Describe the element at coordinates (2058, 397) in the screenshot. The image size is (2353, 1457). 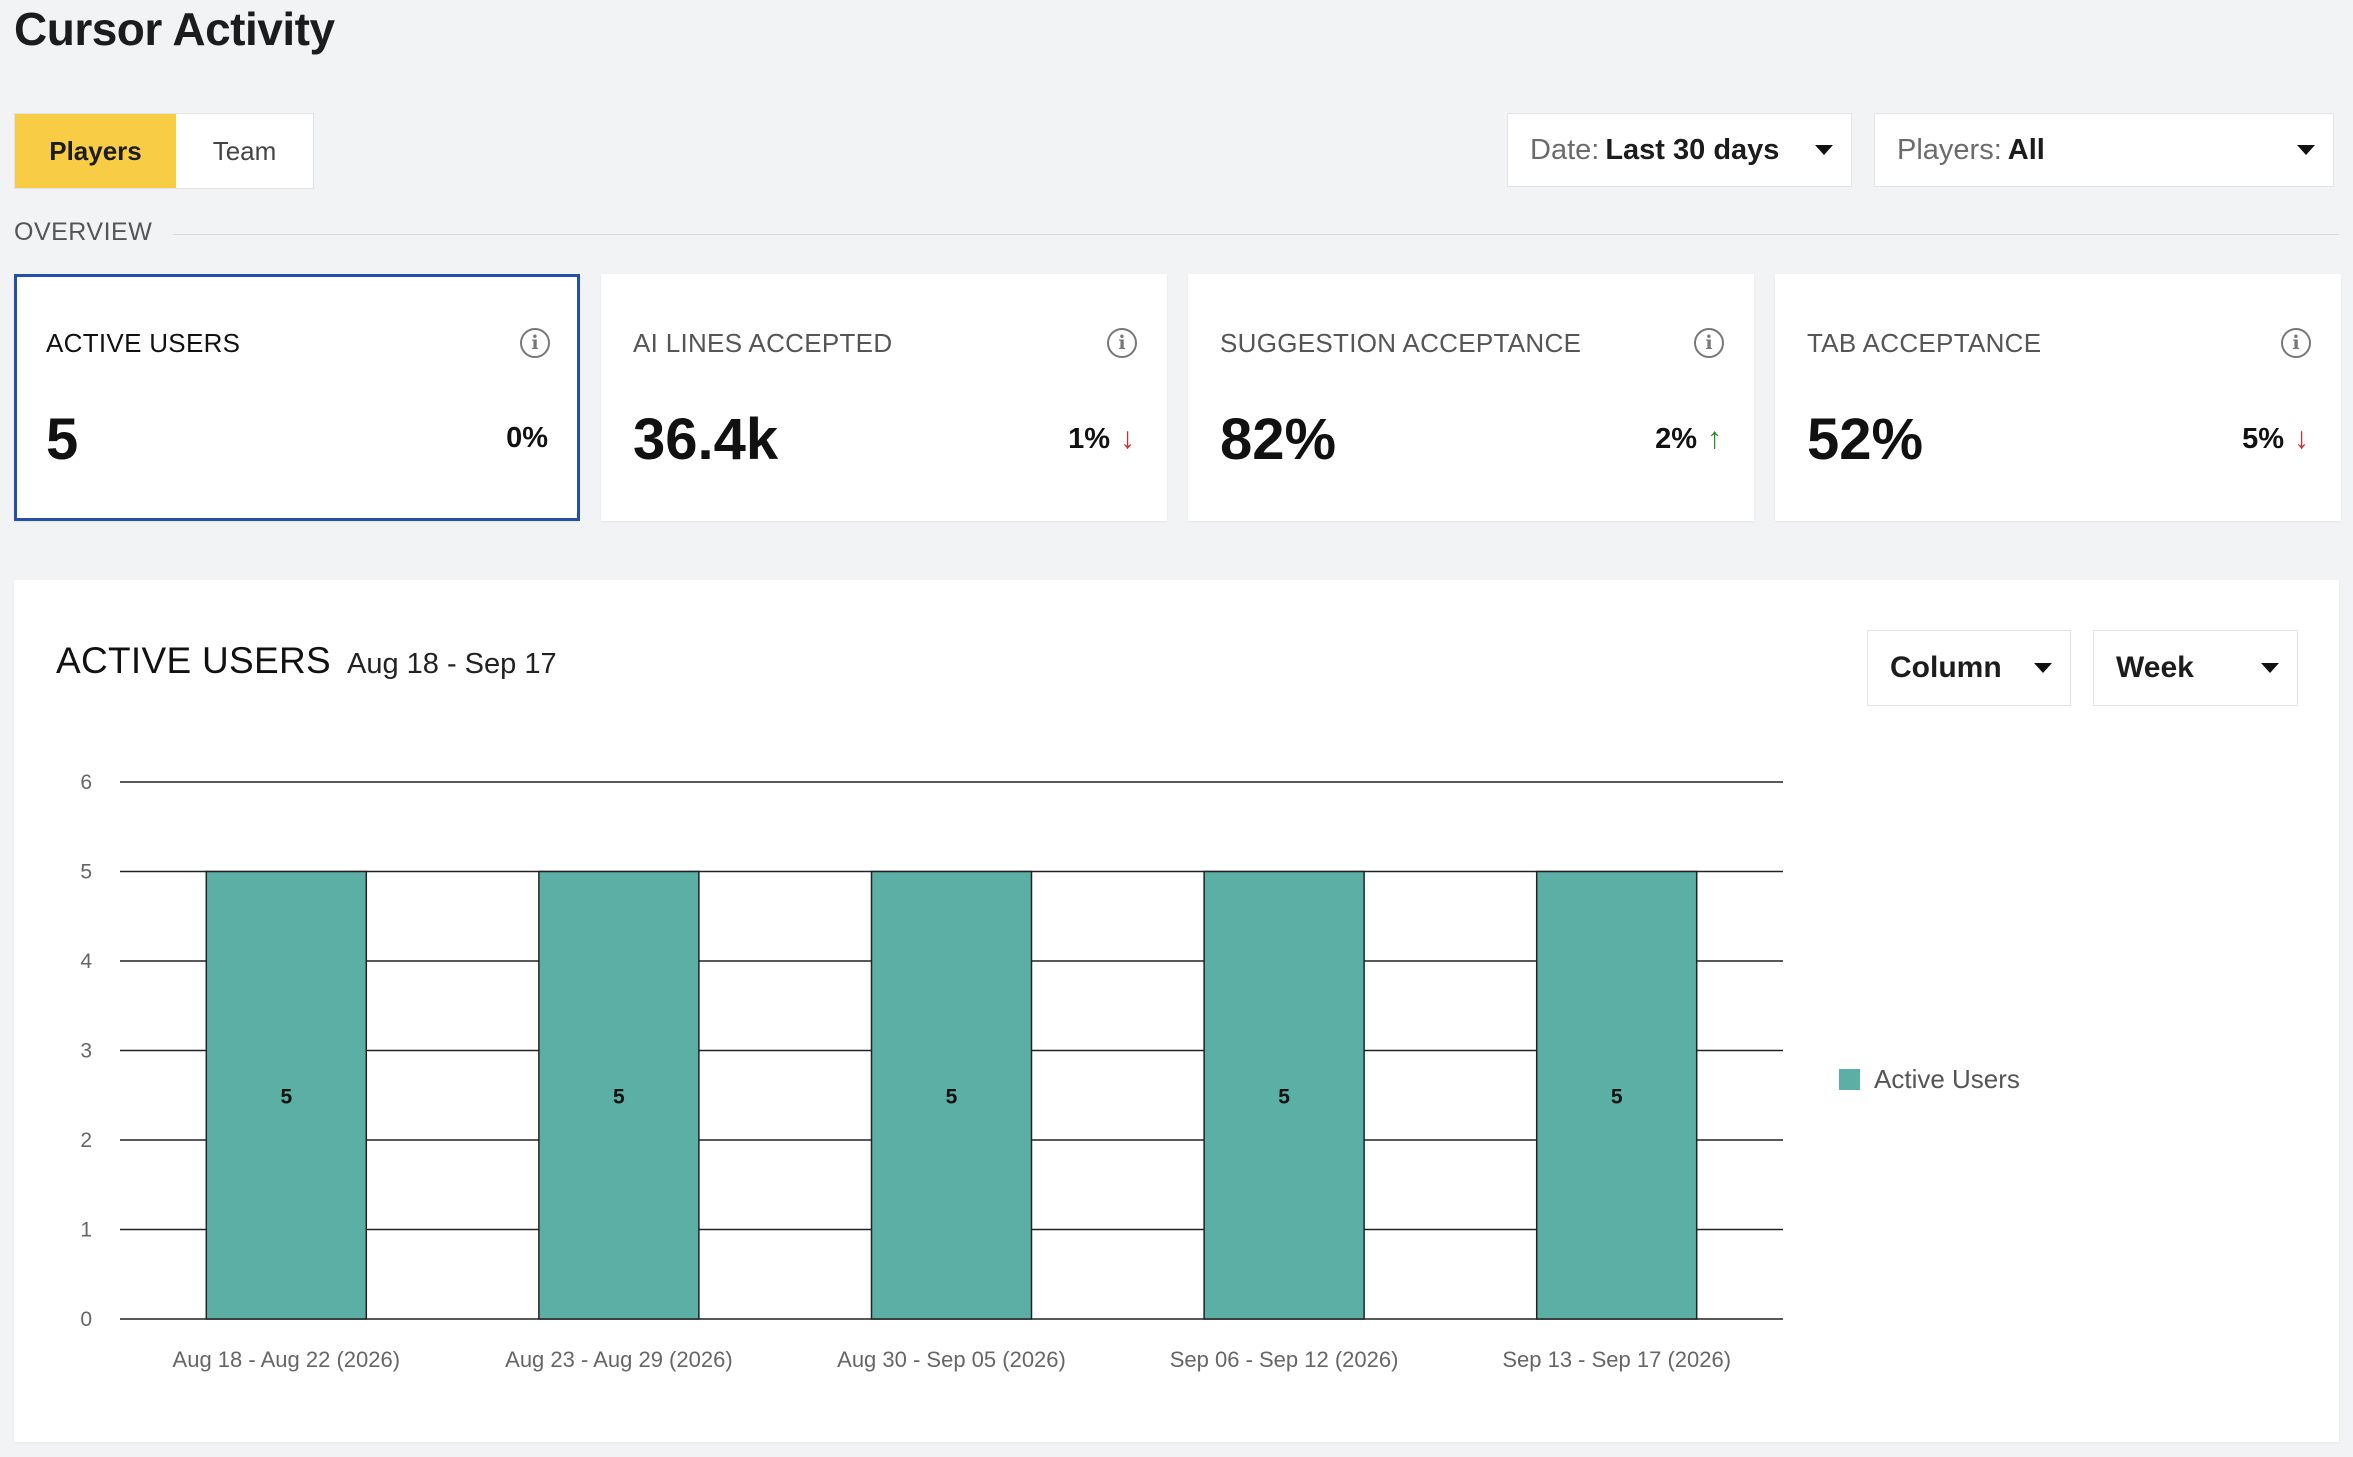
I see `metric-card-tab-acceptance: TAB ACCEPTANCE i 52% 5% ↓` at that location.